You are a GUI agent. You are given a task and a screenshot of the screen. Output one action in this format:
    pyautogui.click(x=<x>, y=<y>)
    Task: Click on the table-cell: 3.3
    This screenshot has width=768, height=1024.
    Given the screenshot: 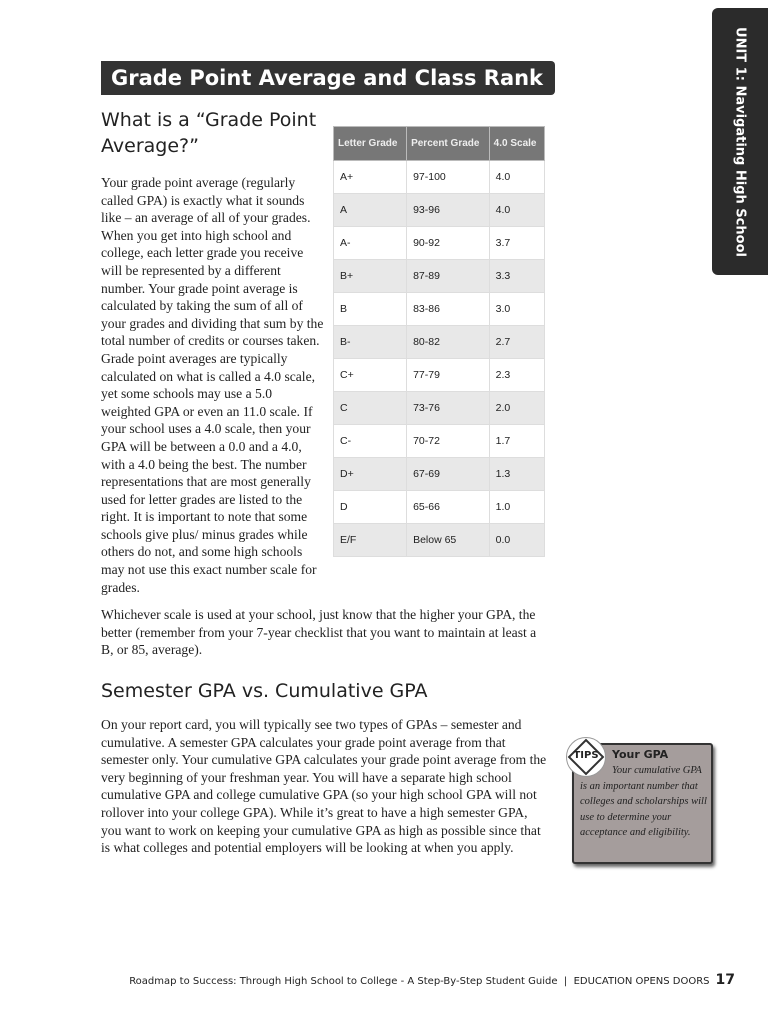 What is the action you would take?
    pyautogui.click(x=517, y=276)
    